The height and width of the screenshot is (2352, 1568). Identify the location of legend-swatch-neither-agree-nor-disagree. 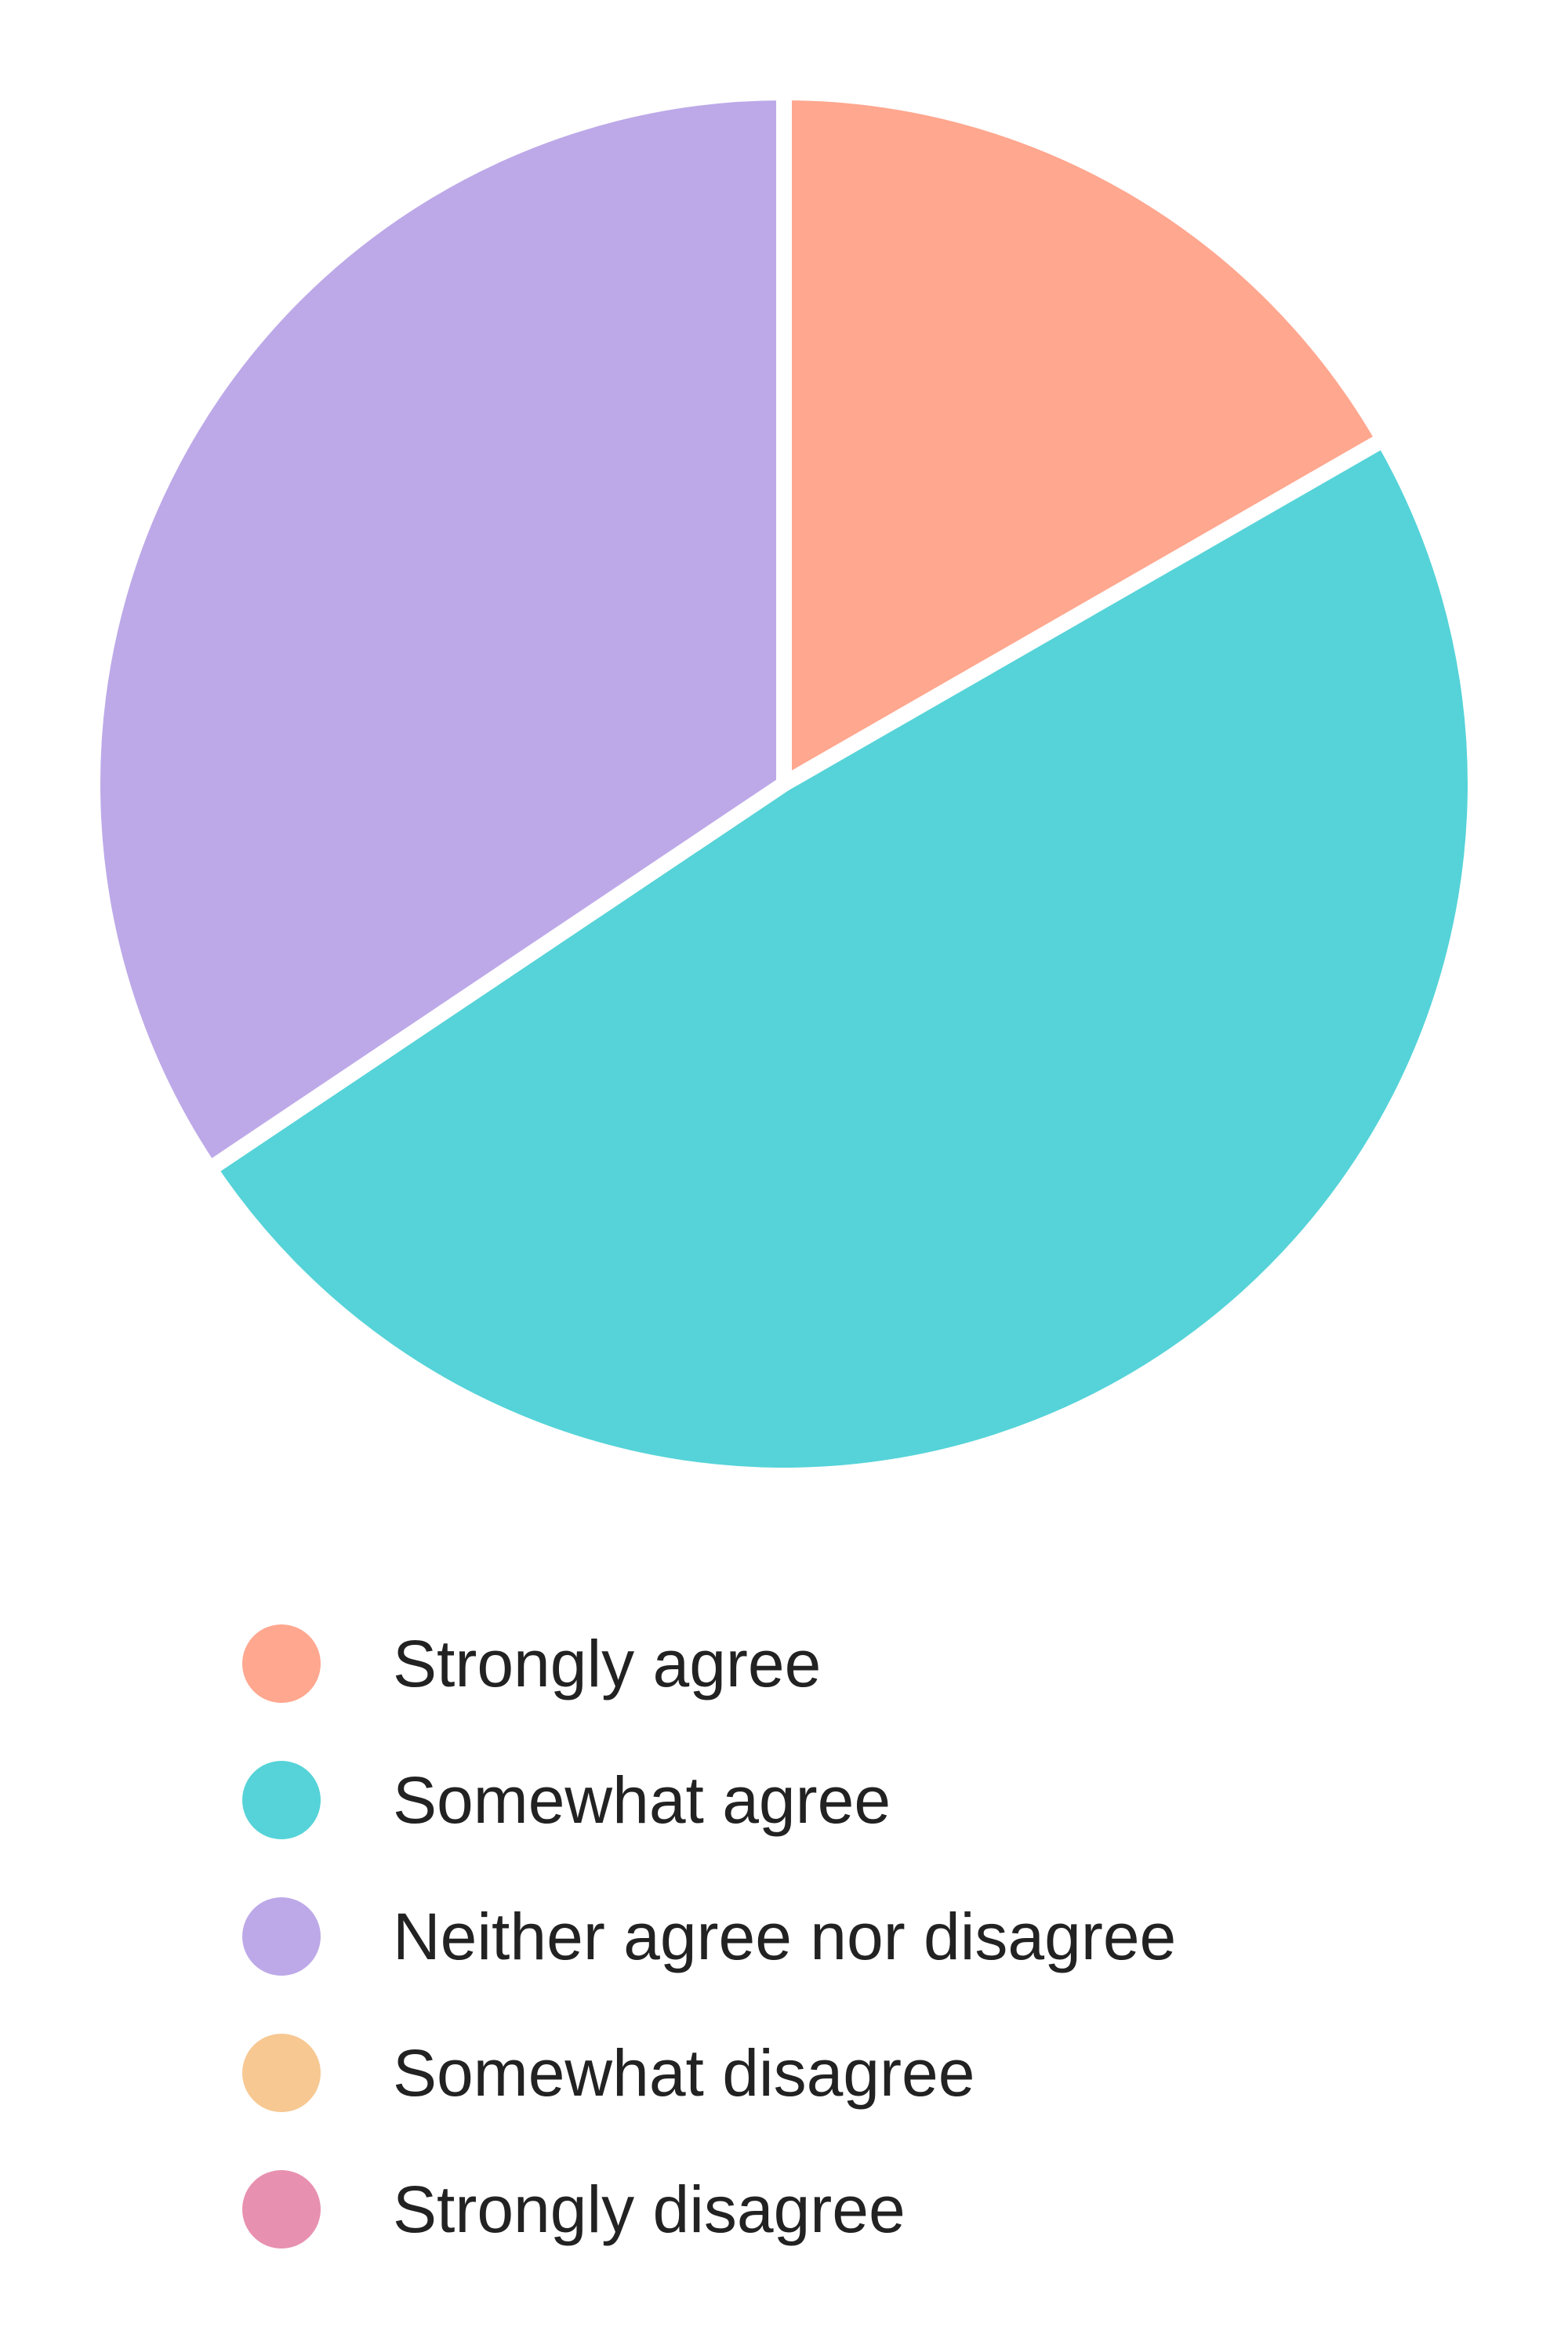
(281, 1936).